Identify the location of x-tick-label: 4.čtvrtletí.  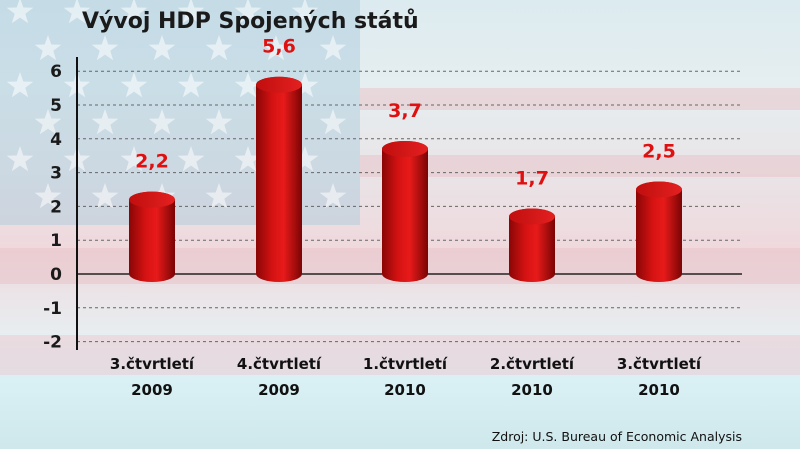
(279, 364).